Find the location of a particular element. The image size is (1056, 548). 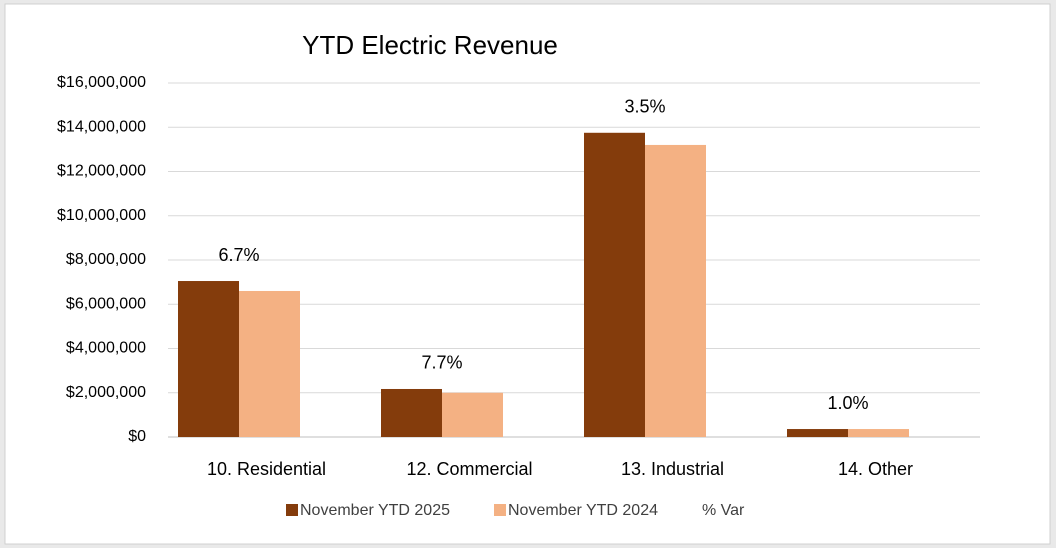

x-tick-label: 12. Commercial is located at coordinates (469, 469).